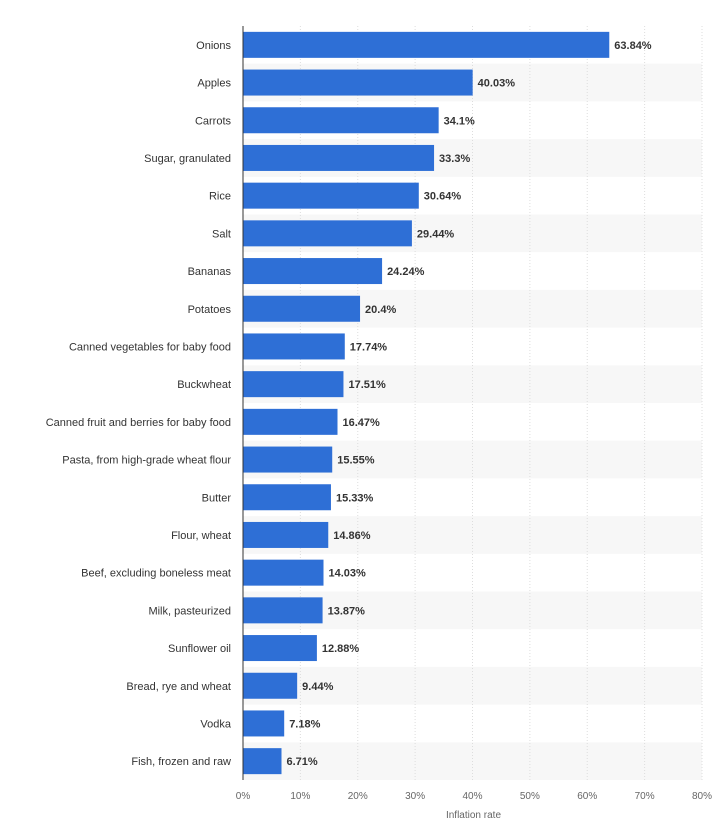 The height and width of the screenshot is (822, 717). I want to click on data-label: 17.51%, so click(367, 385).